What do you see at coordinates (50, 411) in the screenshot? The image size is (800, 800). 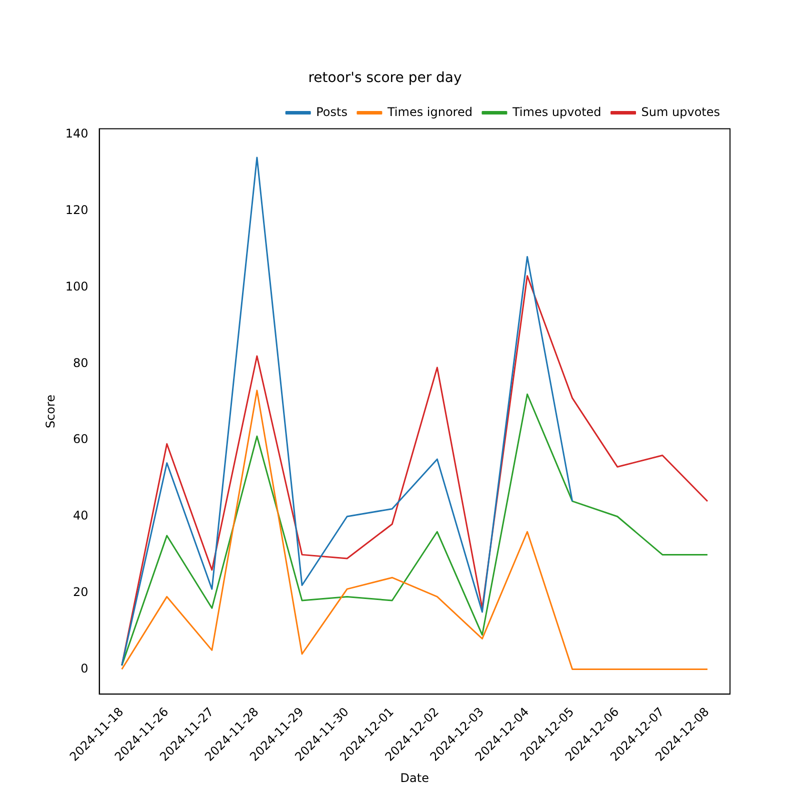 I see `y-axis-title: Score` at bounding box center [50, 411].